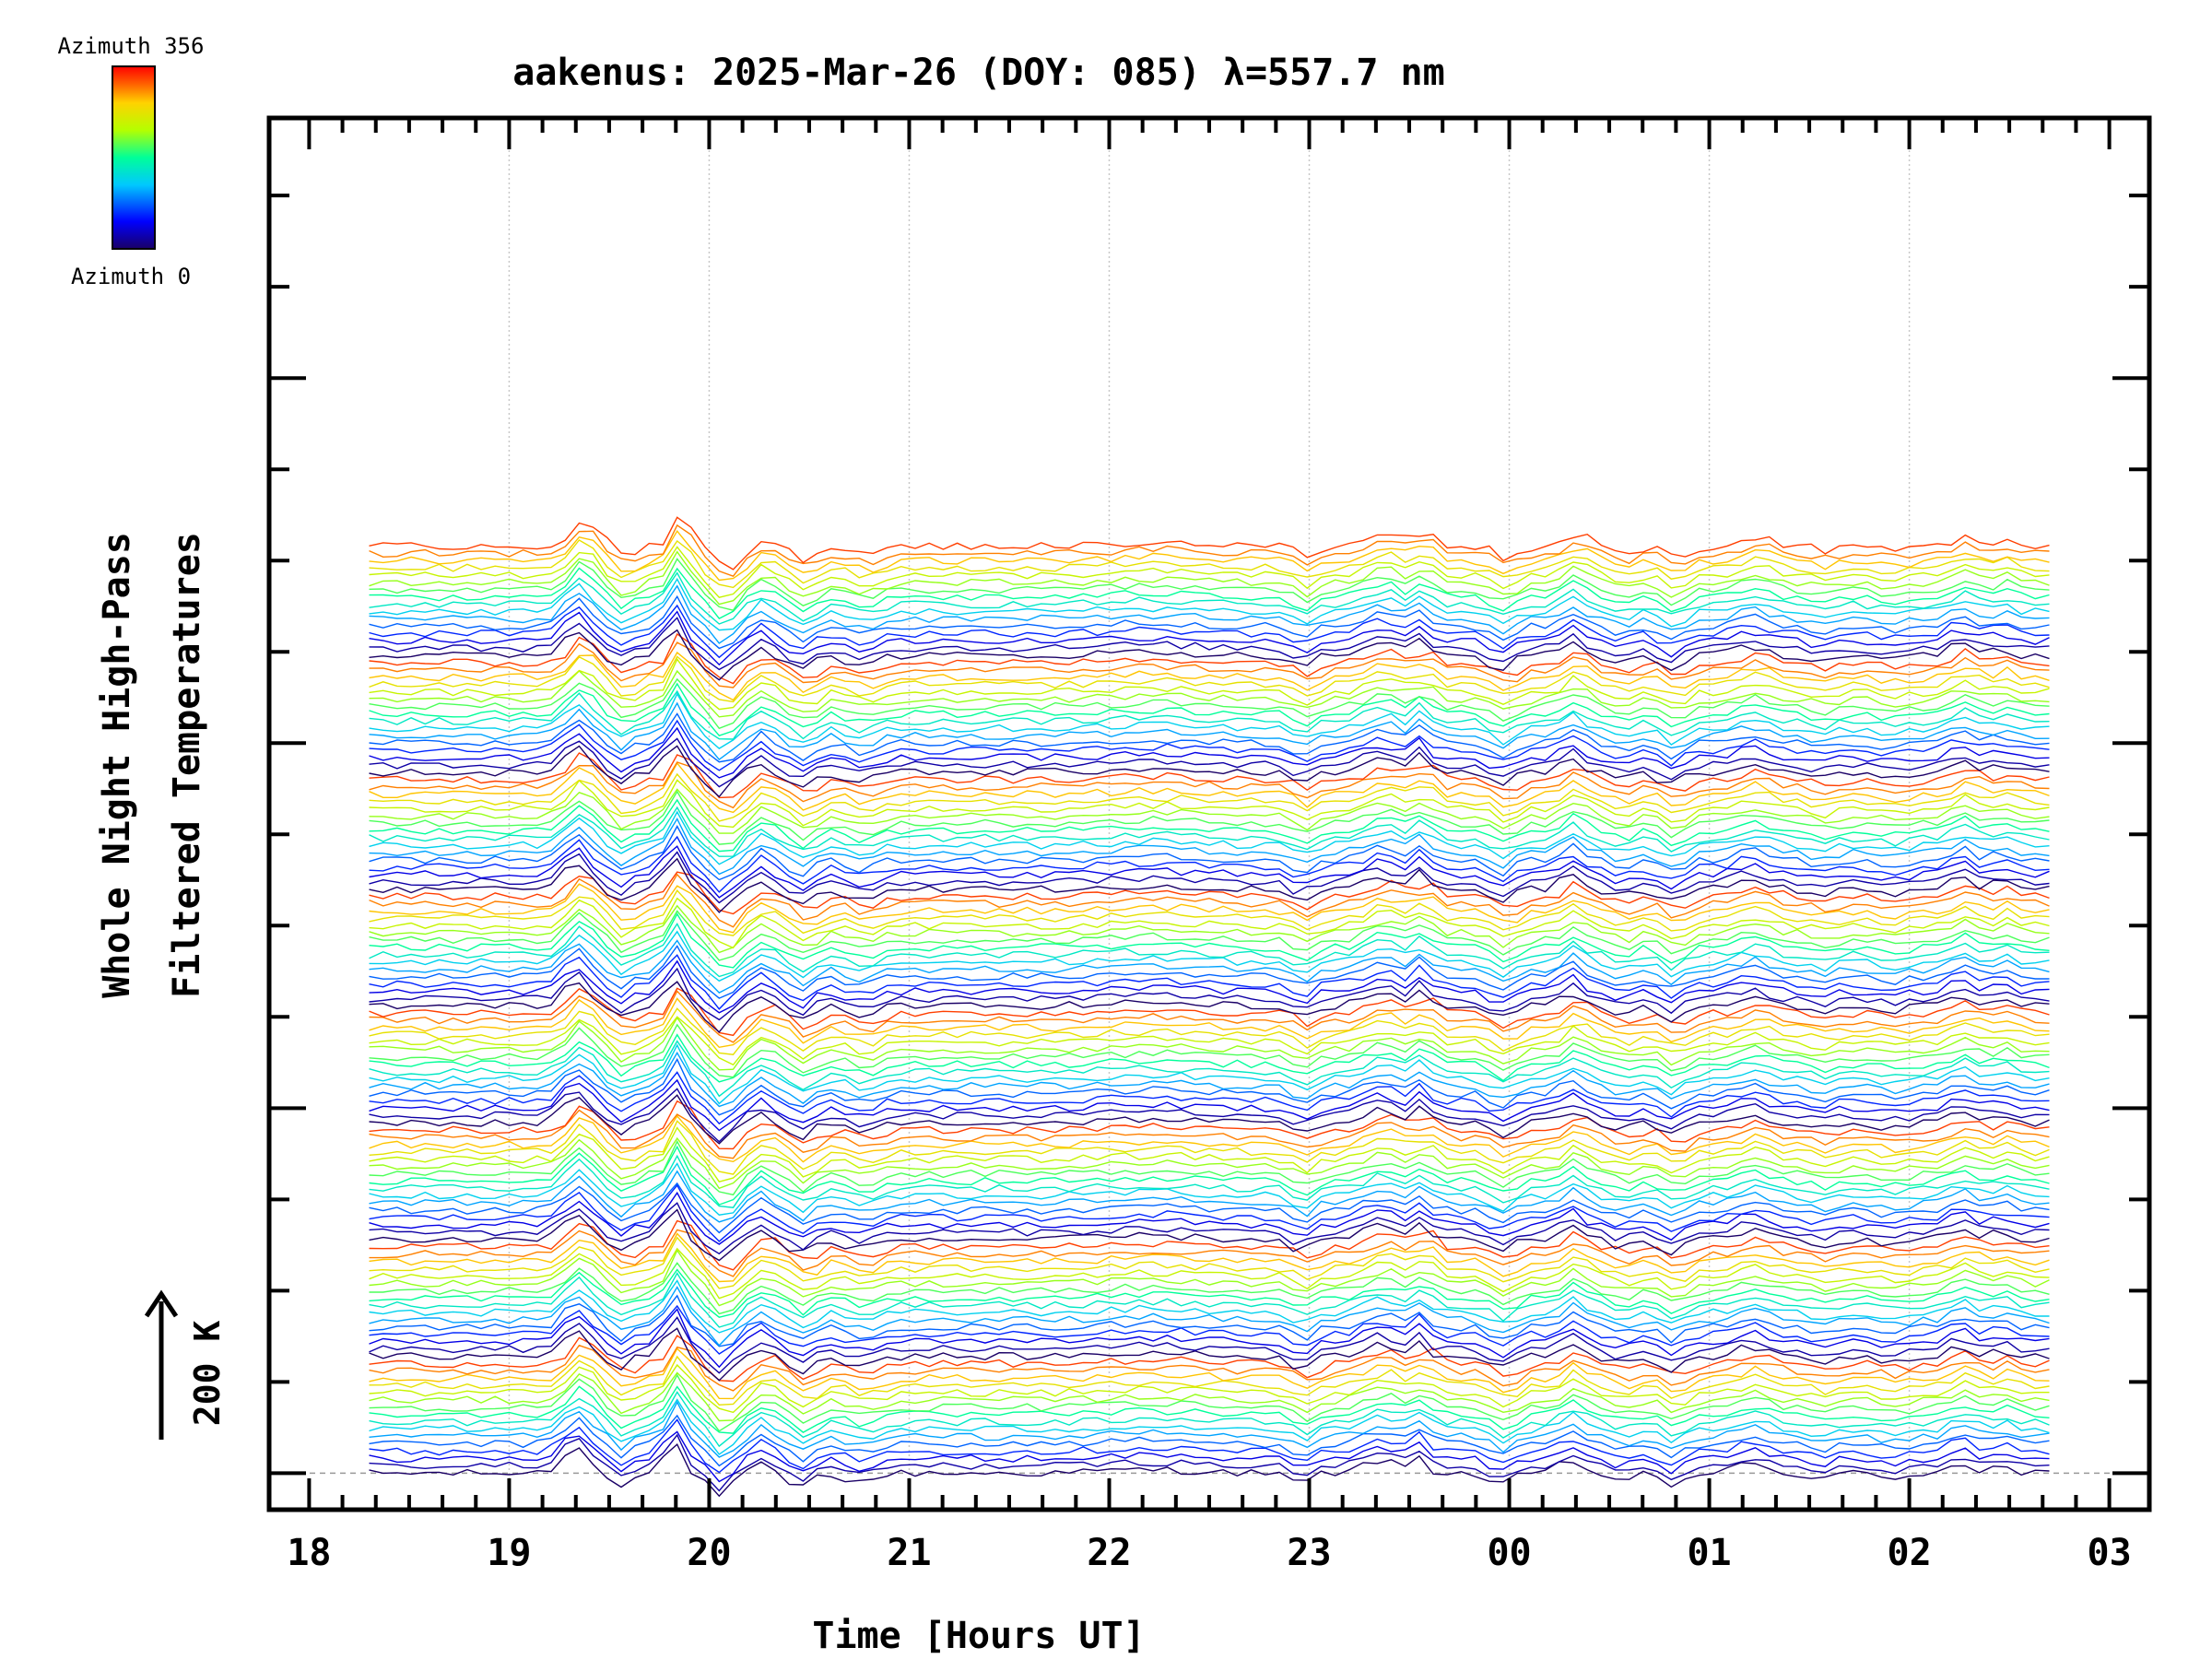  What do you see at coordinates (207, 1374) in the screenshot?
I see `scale-label: 200 K` at bounding box center [207, 1374].